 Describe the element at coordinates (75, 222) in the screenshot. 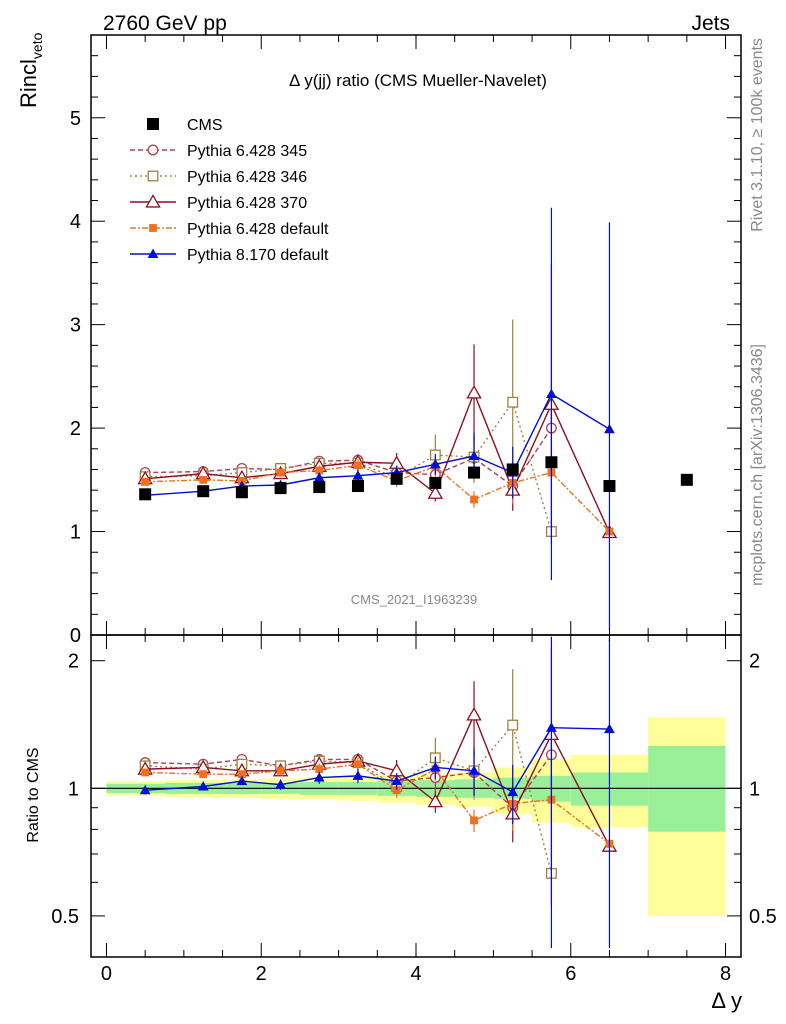

I see `y-tick-label: 4` at that location.